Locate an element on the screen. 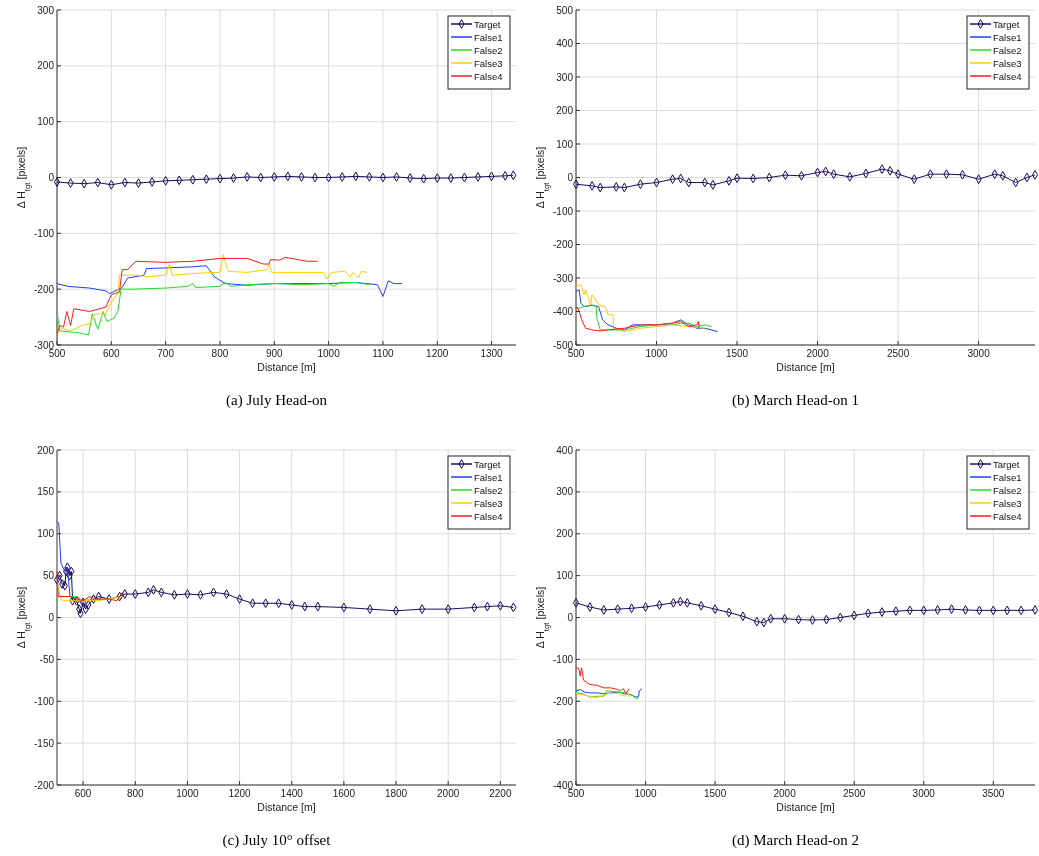  y-tick-label: 150 is located at coordinates (46, 492).